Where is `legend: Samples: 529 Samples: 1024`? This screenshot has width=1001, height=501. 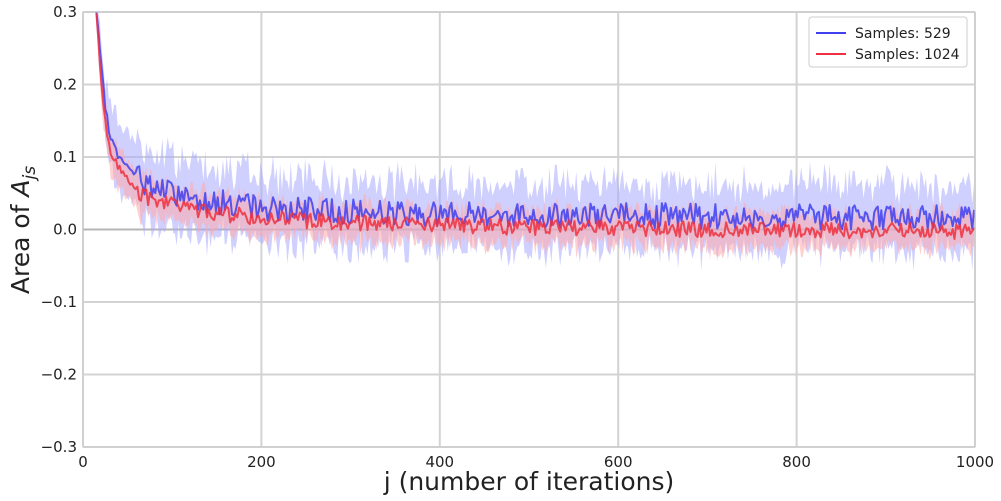 legend: Samples: 529 Samples: 1024 is located at coordinates (888, 42).